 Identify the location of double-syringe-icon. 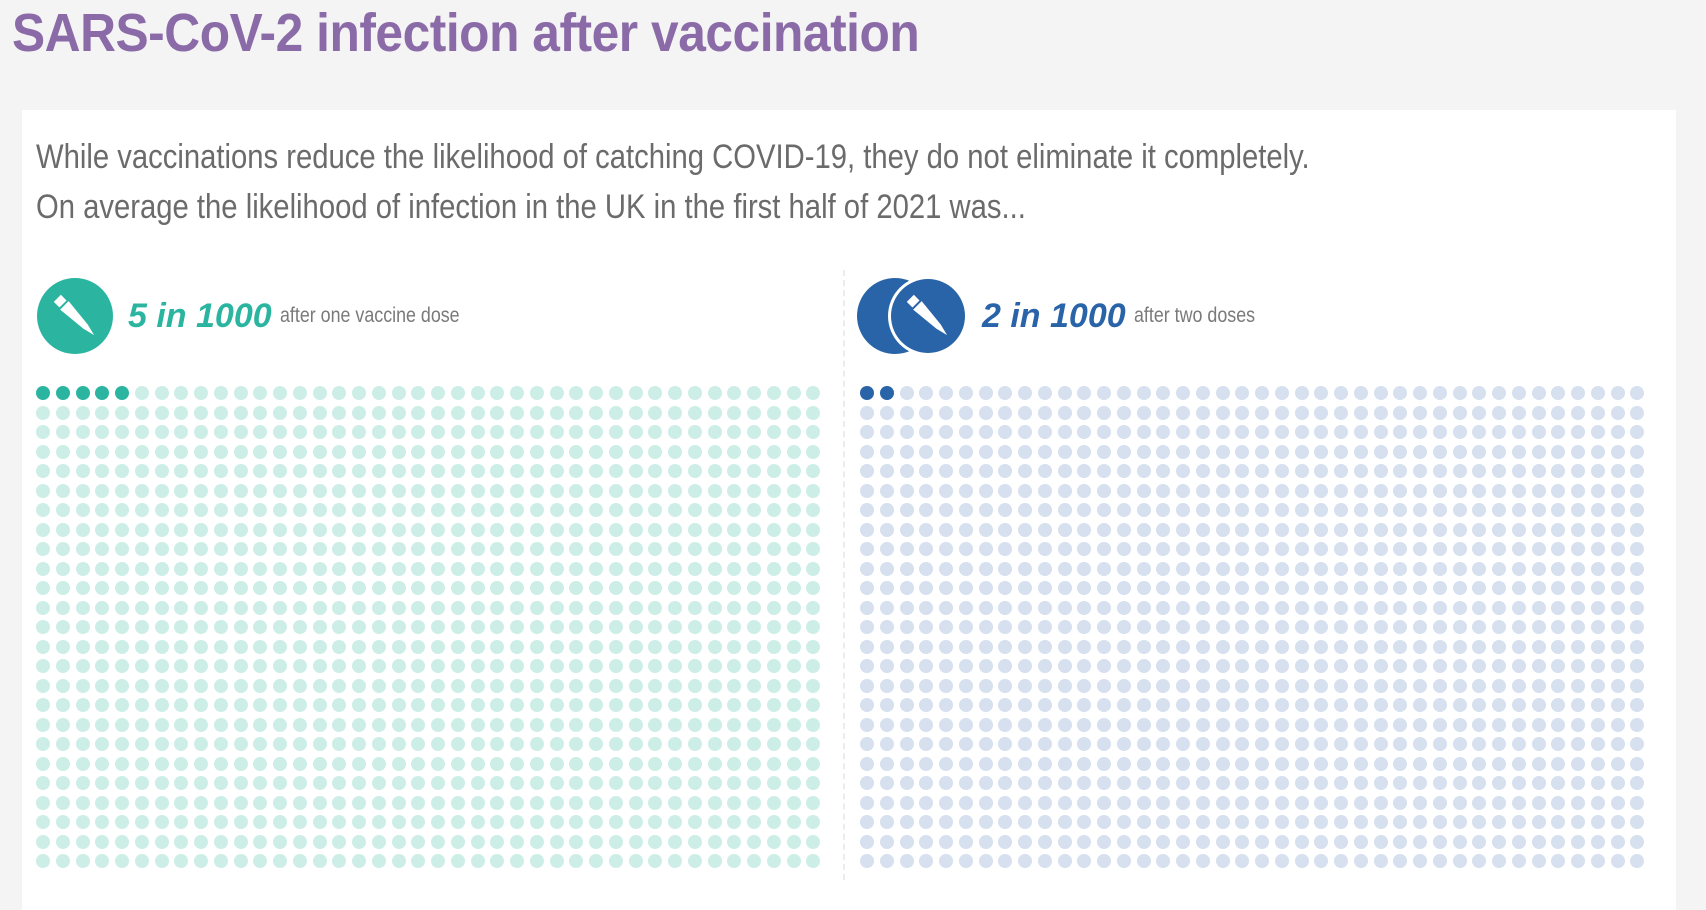
(912, 316).